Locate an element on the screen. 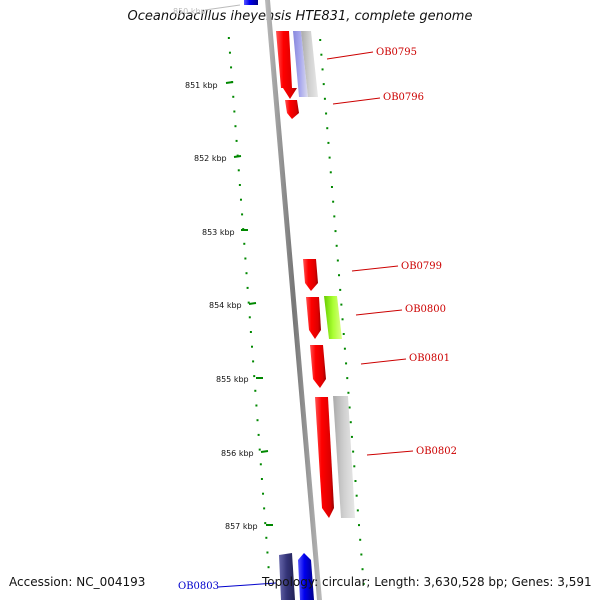  gene-arrow-ob0799 is located at coordinates (310, 275).